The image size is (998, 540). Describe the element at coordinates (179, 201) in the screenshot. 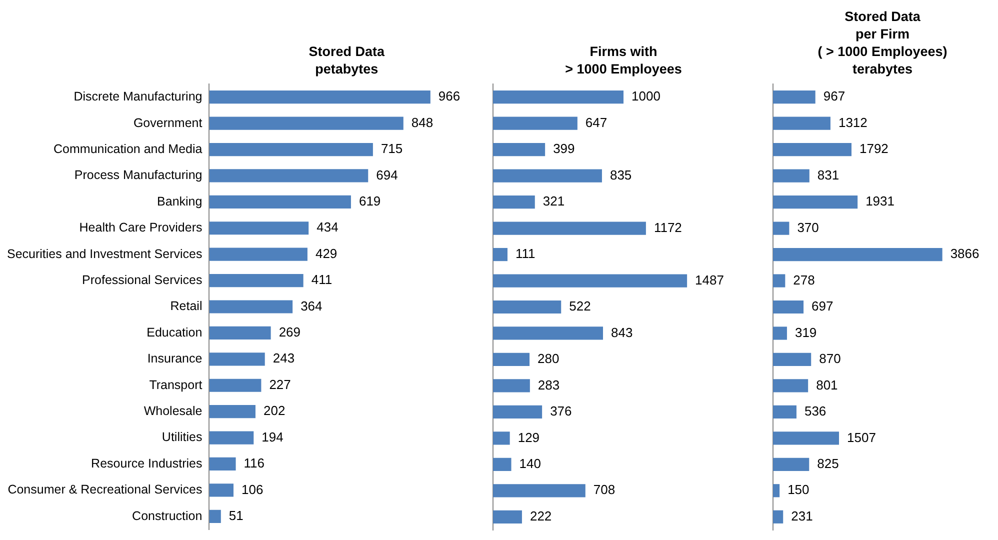

I see `y-tick-label: Banking` at that location.